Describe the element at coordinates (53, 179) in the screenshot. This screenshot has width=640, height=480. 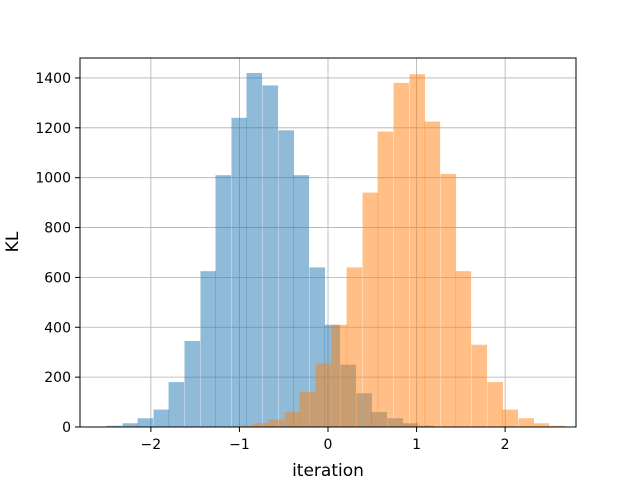
I see `y-tick-label: 1000` at that location.